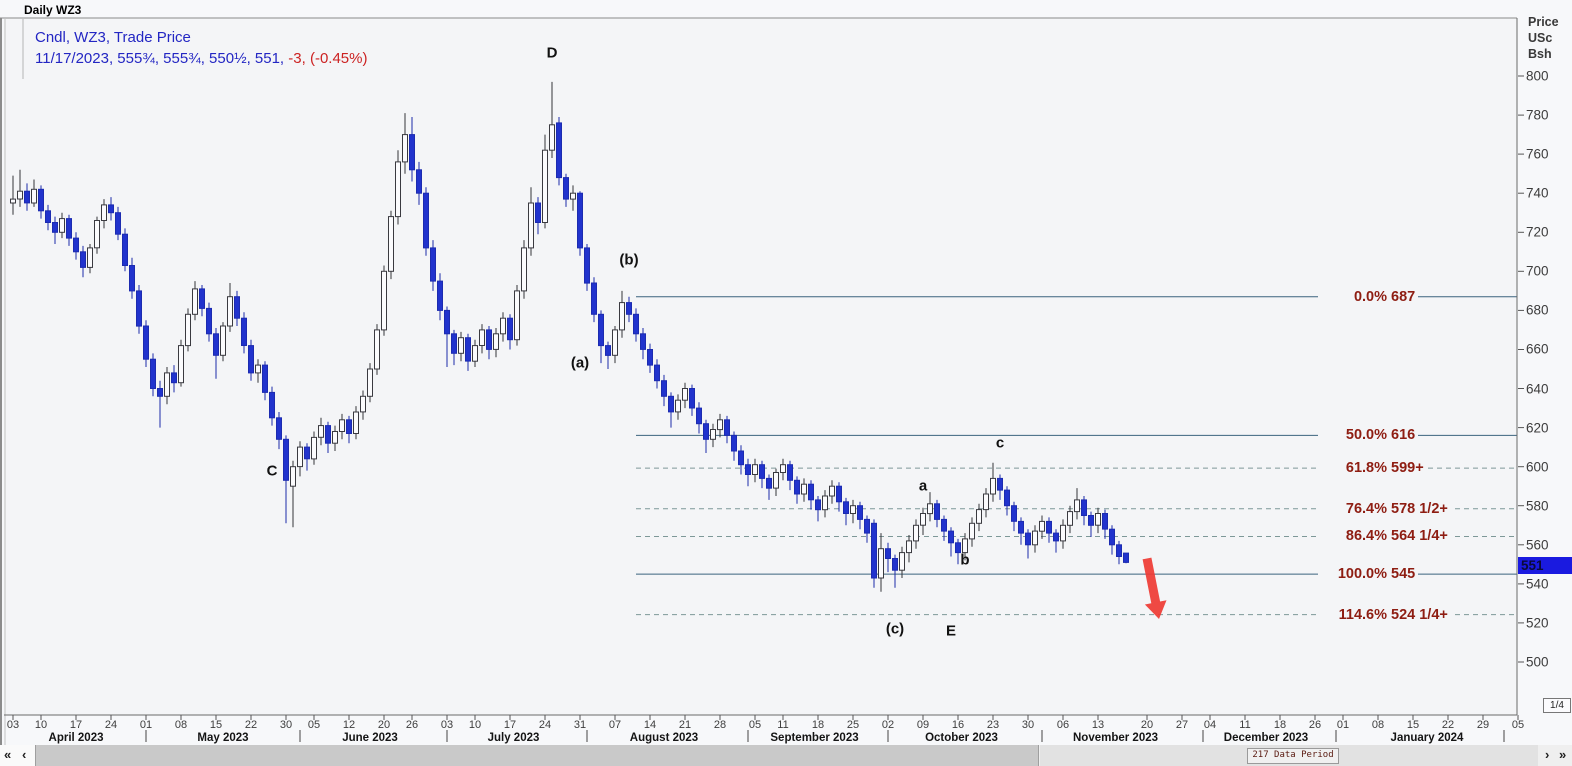 This screenshot has width=1572, height=766. What do you see at coordinates (113, 37) in the screenshot?
I see `legend-series-line: Cndl, WZ3, Trade Price` at bounding box center [113, 37].